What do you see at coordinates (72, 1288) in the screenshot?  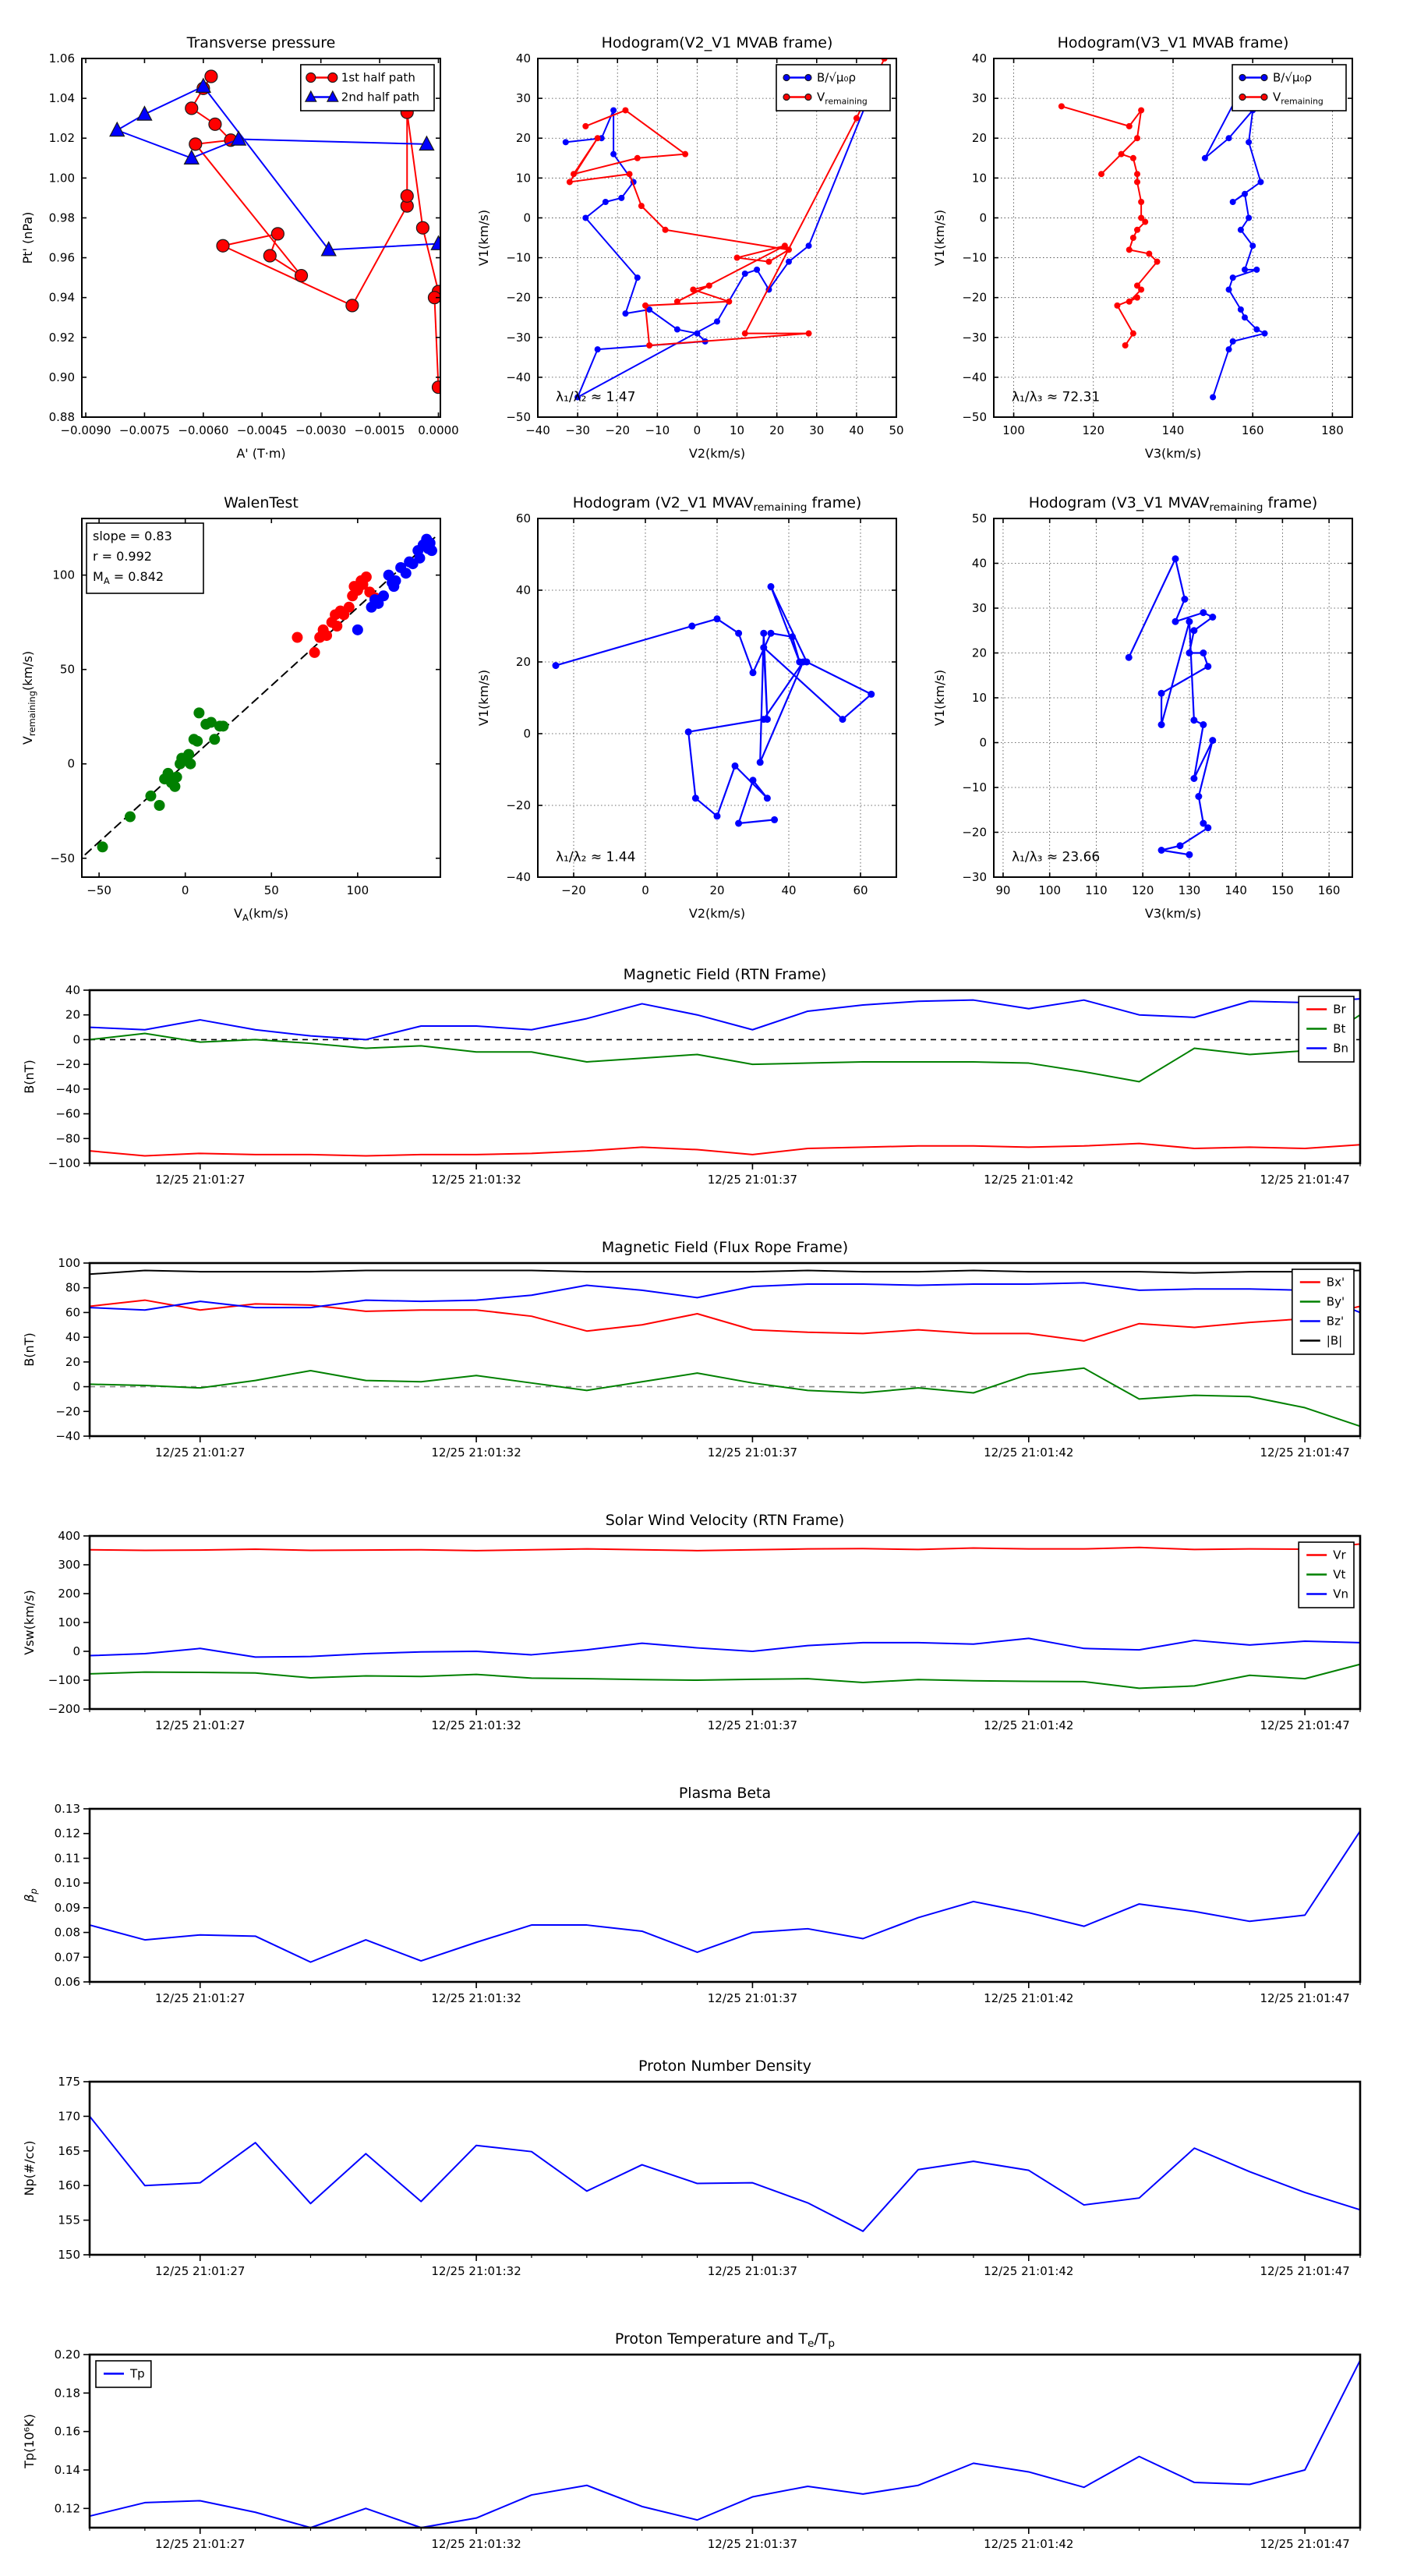 I see `svg-text: 80` at bounding box center [72, 1288].